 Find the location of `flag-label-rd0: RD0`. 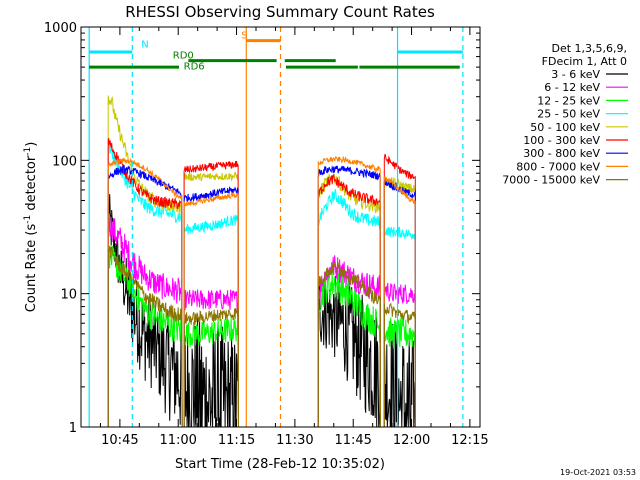

flag-label-rd0: RD0 is located at coordinates (183, 56).